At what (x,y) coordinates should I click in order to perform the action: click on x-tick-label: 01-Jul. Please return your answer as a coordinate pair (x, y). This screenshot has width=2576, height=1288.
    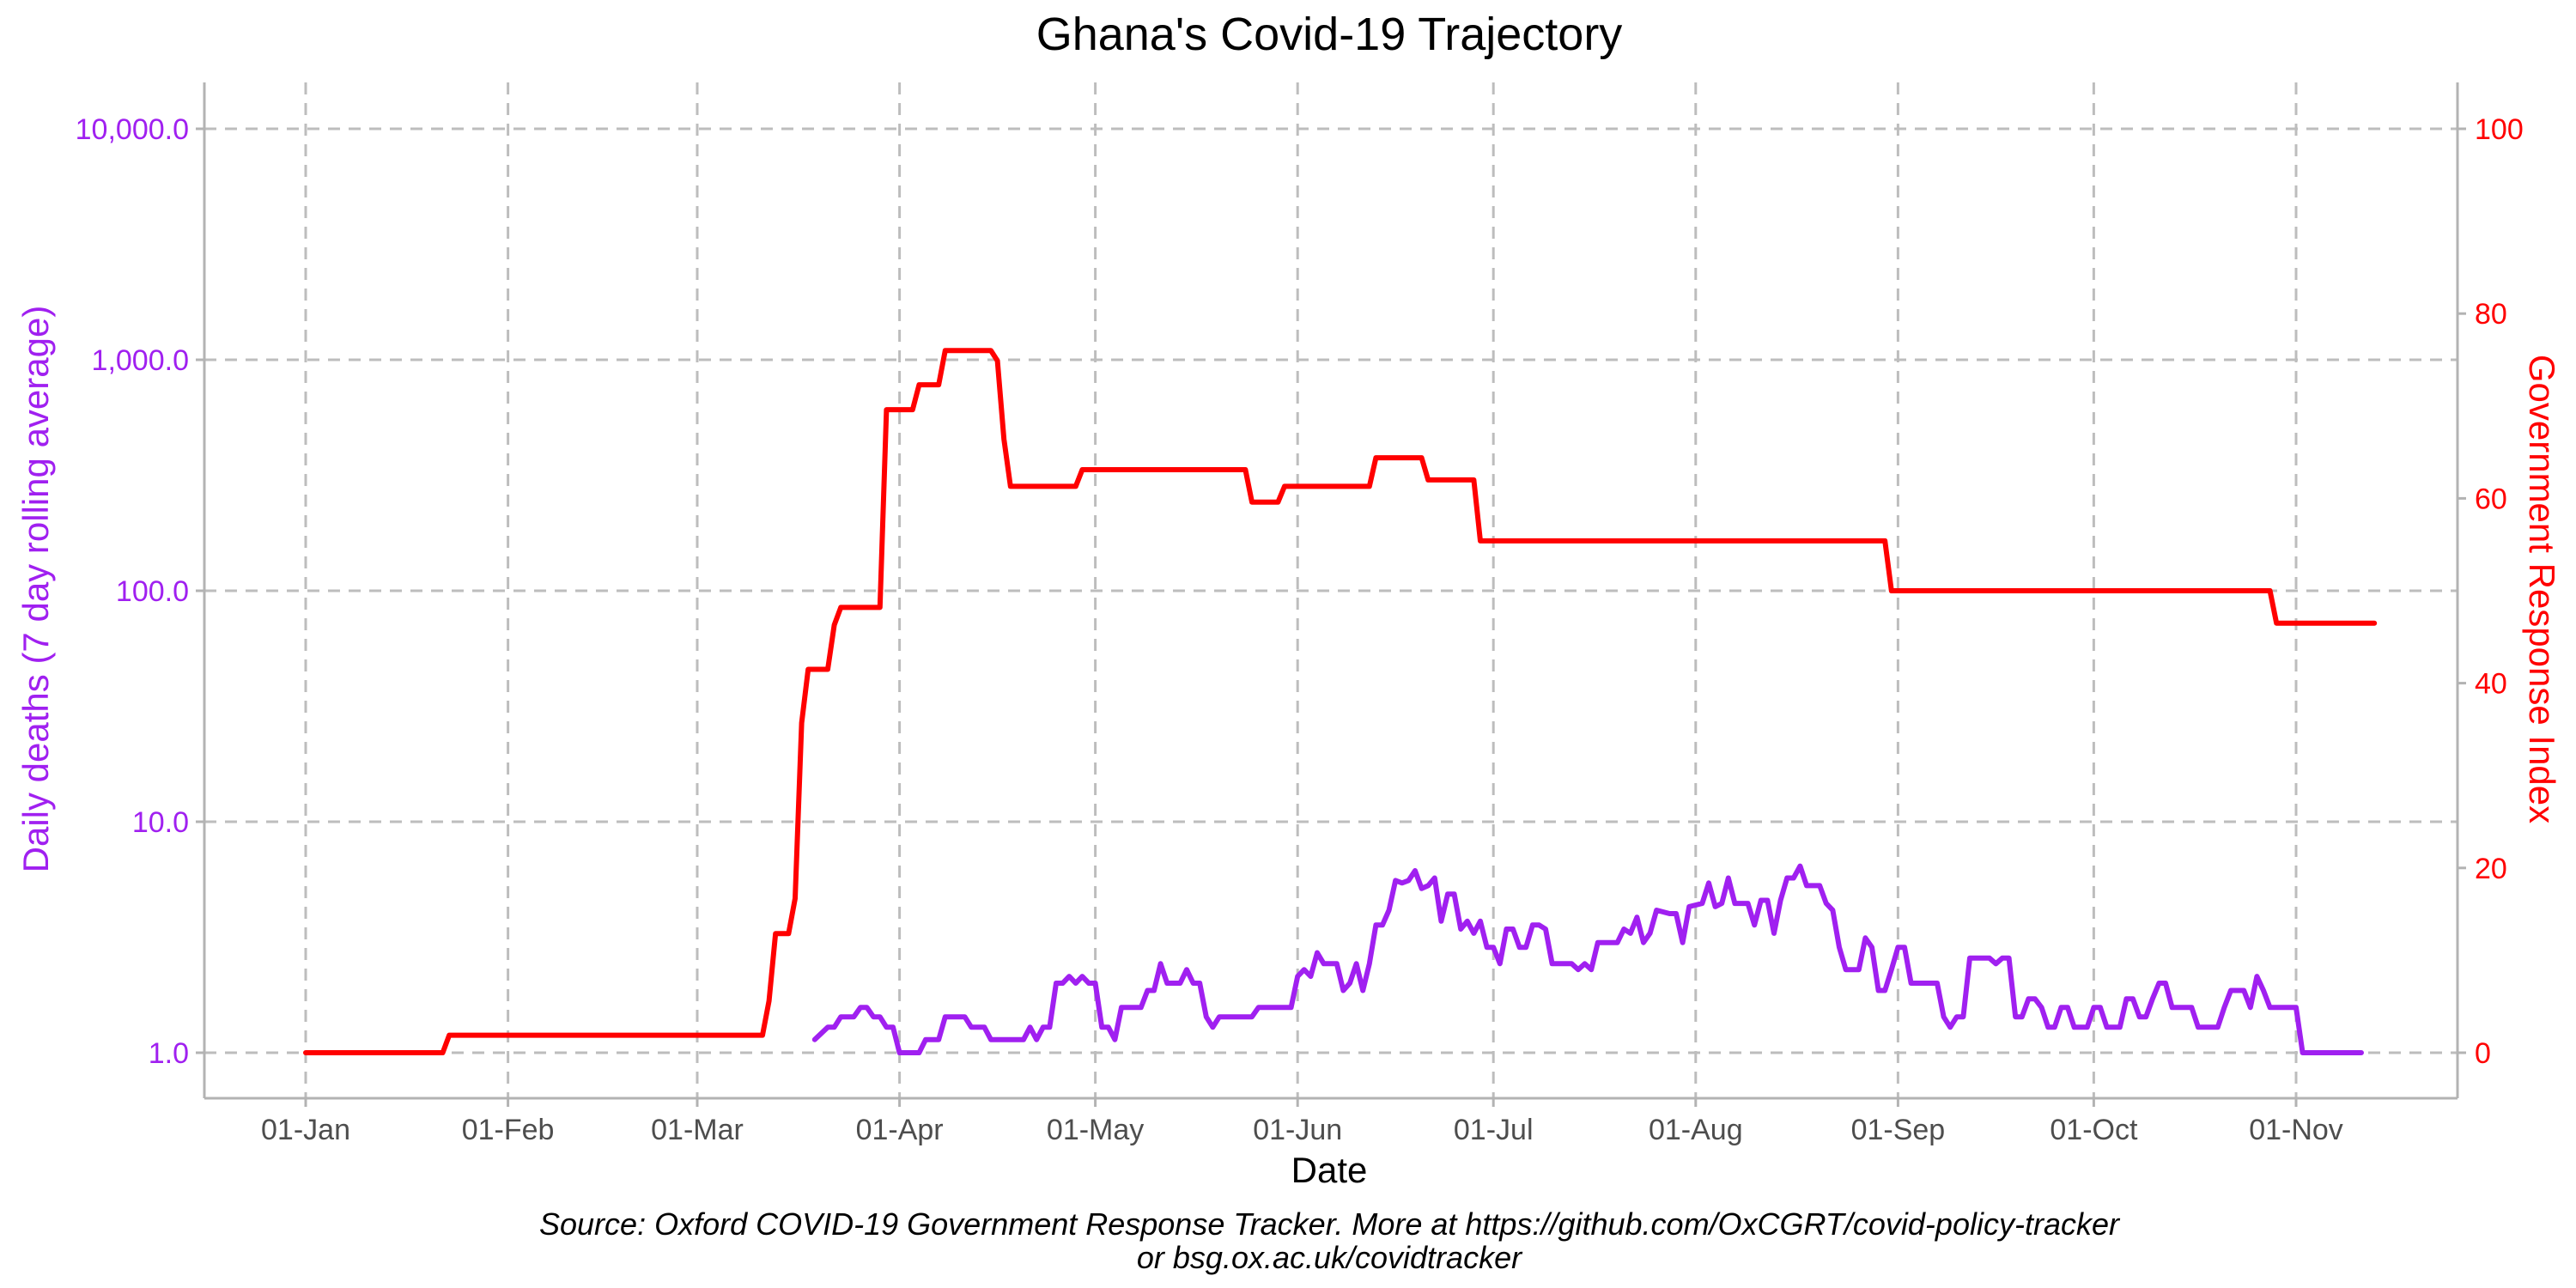
    Looking at the image, I should click on (1494, 1130).